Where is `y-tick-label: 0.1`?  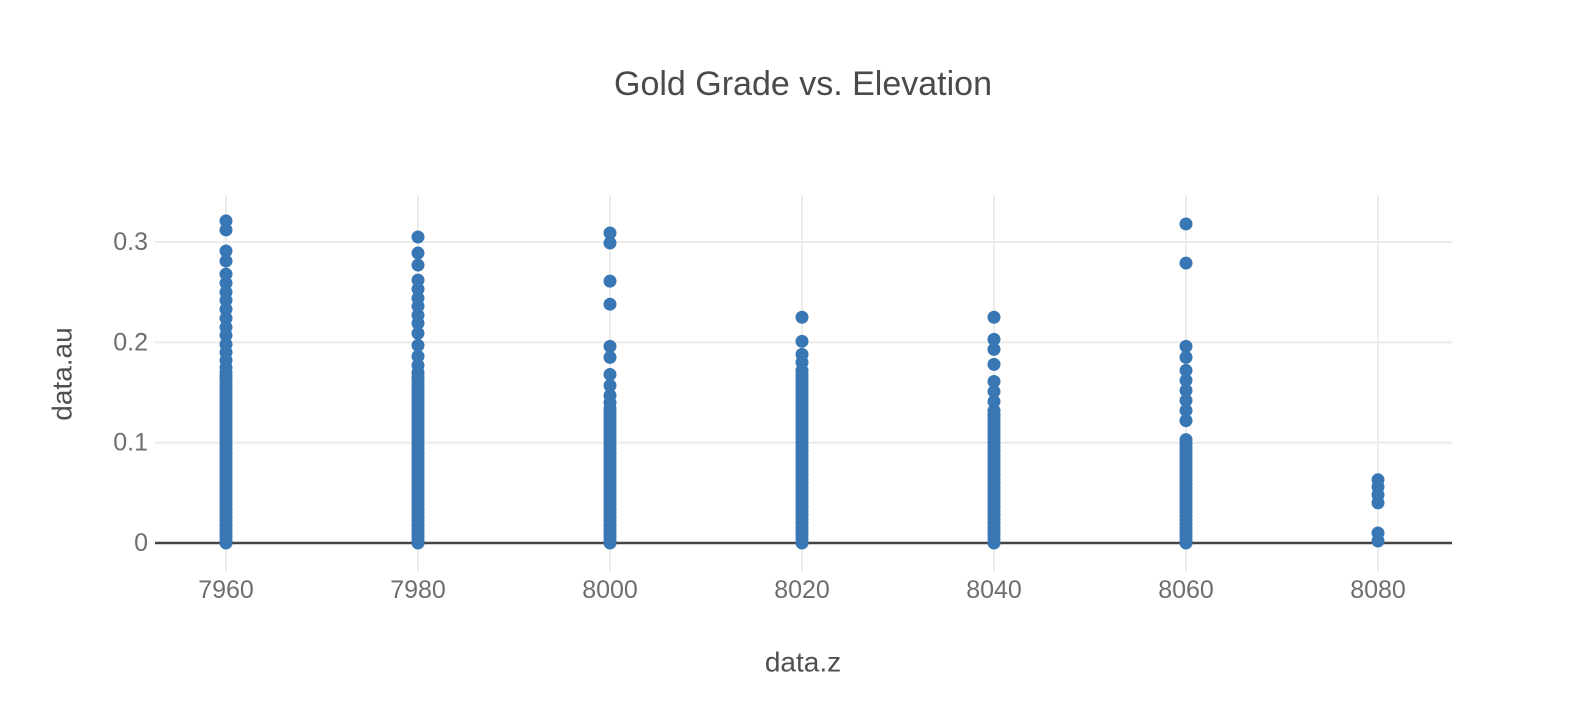
y-tick-label: 0.1 is located at coordinates (130, 443).